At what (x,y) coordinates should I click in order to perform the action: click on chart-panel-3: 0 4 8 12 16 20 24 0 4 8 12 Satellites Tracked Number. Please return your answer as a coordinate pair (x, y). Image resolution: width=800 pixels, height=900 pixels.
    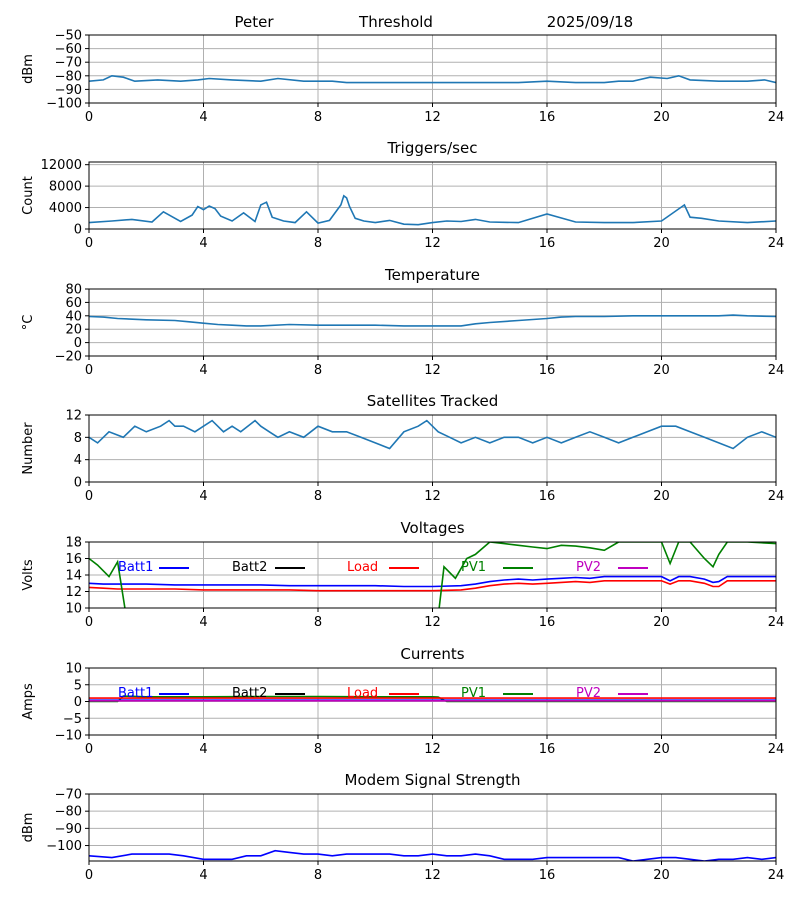
    Looking at the image, I should click on (402, 448).